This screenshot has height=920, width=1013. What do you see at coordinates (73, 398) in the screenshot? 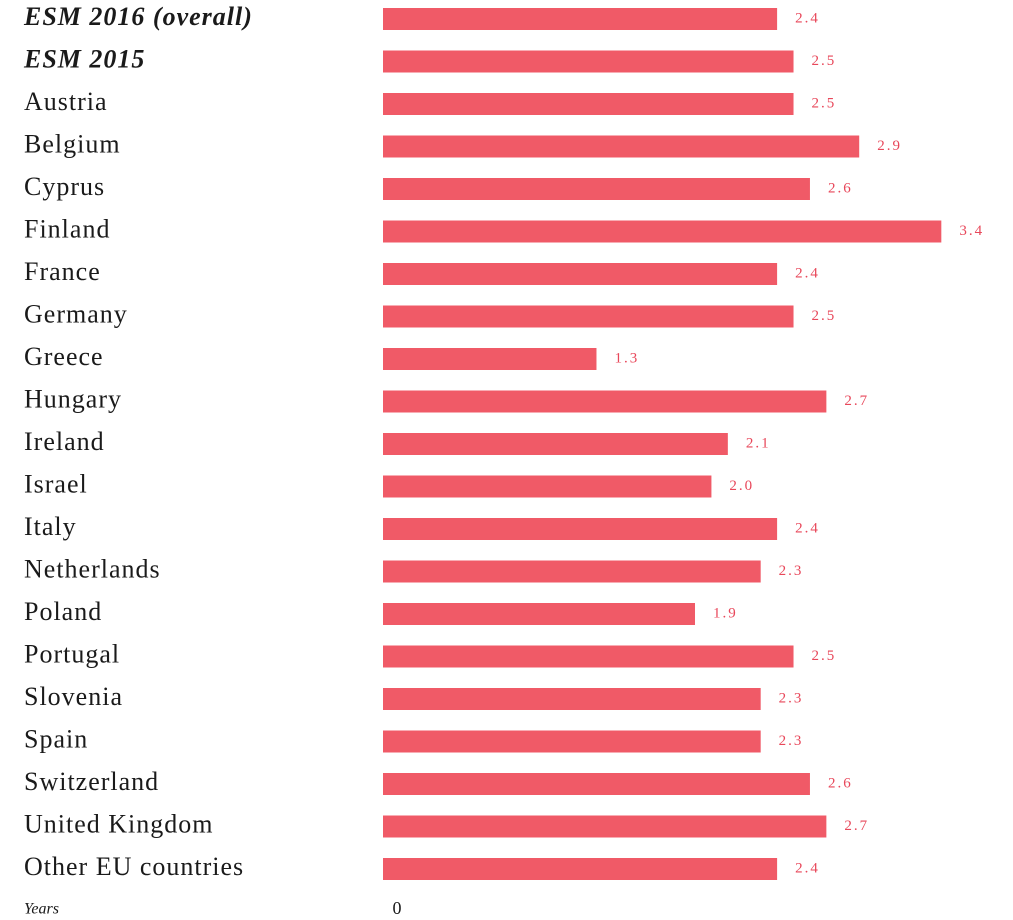
I see `category-label: Hungary` at bounding box center [73, 398].